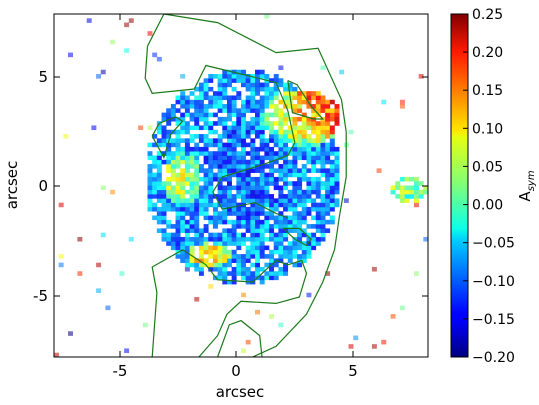 This screenshot has width=539, height=405. I want to click on contour-line, so click(240, 338).